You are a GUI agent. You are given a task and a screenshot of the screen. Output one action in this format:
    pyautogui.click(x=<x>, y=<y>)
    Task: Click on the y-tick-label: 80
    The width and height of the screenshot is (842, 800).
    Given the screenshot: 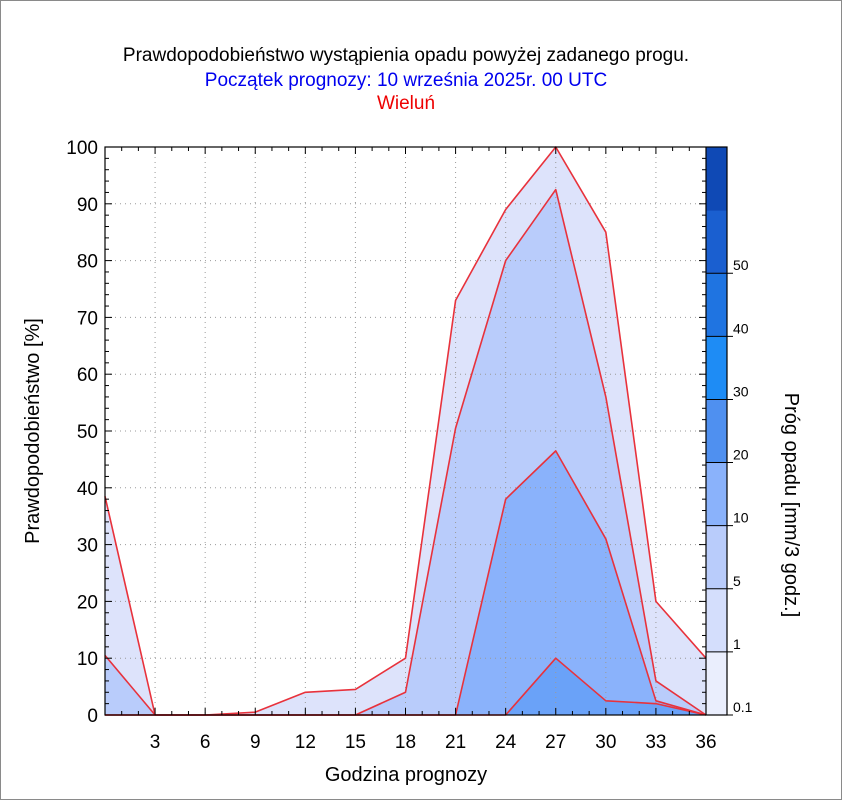 What is the action you would take?
    pyautogui.click(x=87, y=262)
    